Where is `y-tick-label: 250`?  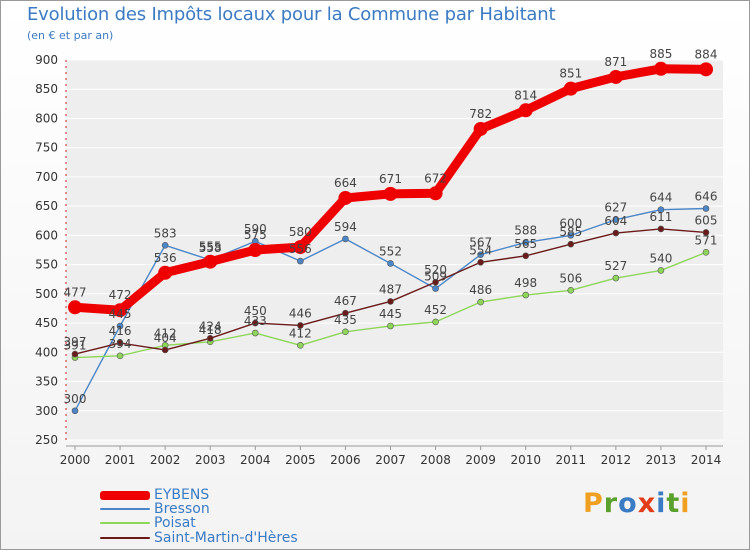
y-tick-label: 250 is located at coordinates (46, 440).